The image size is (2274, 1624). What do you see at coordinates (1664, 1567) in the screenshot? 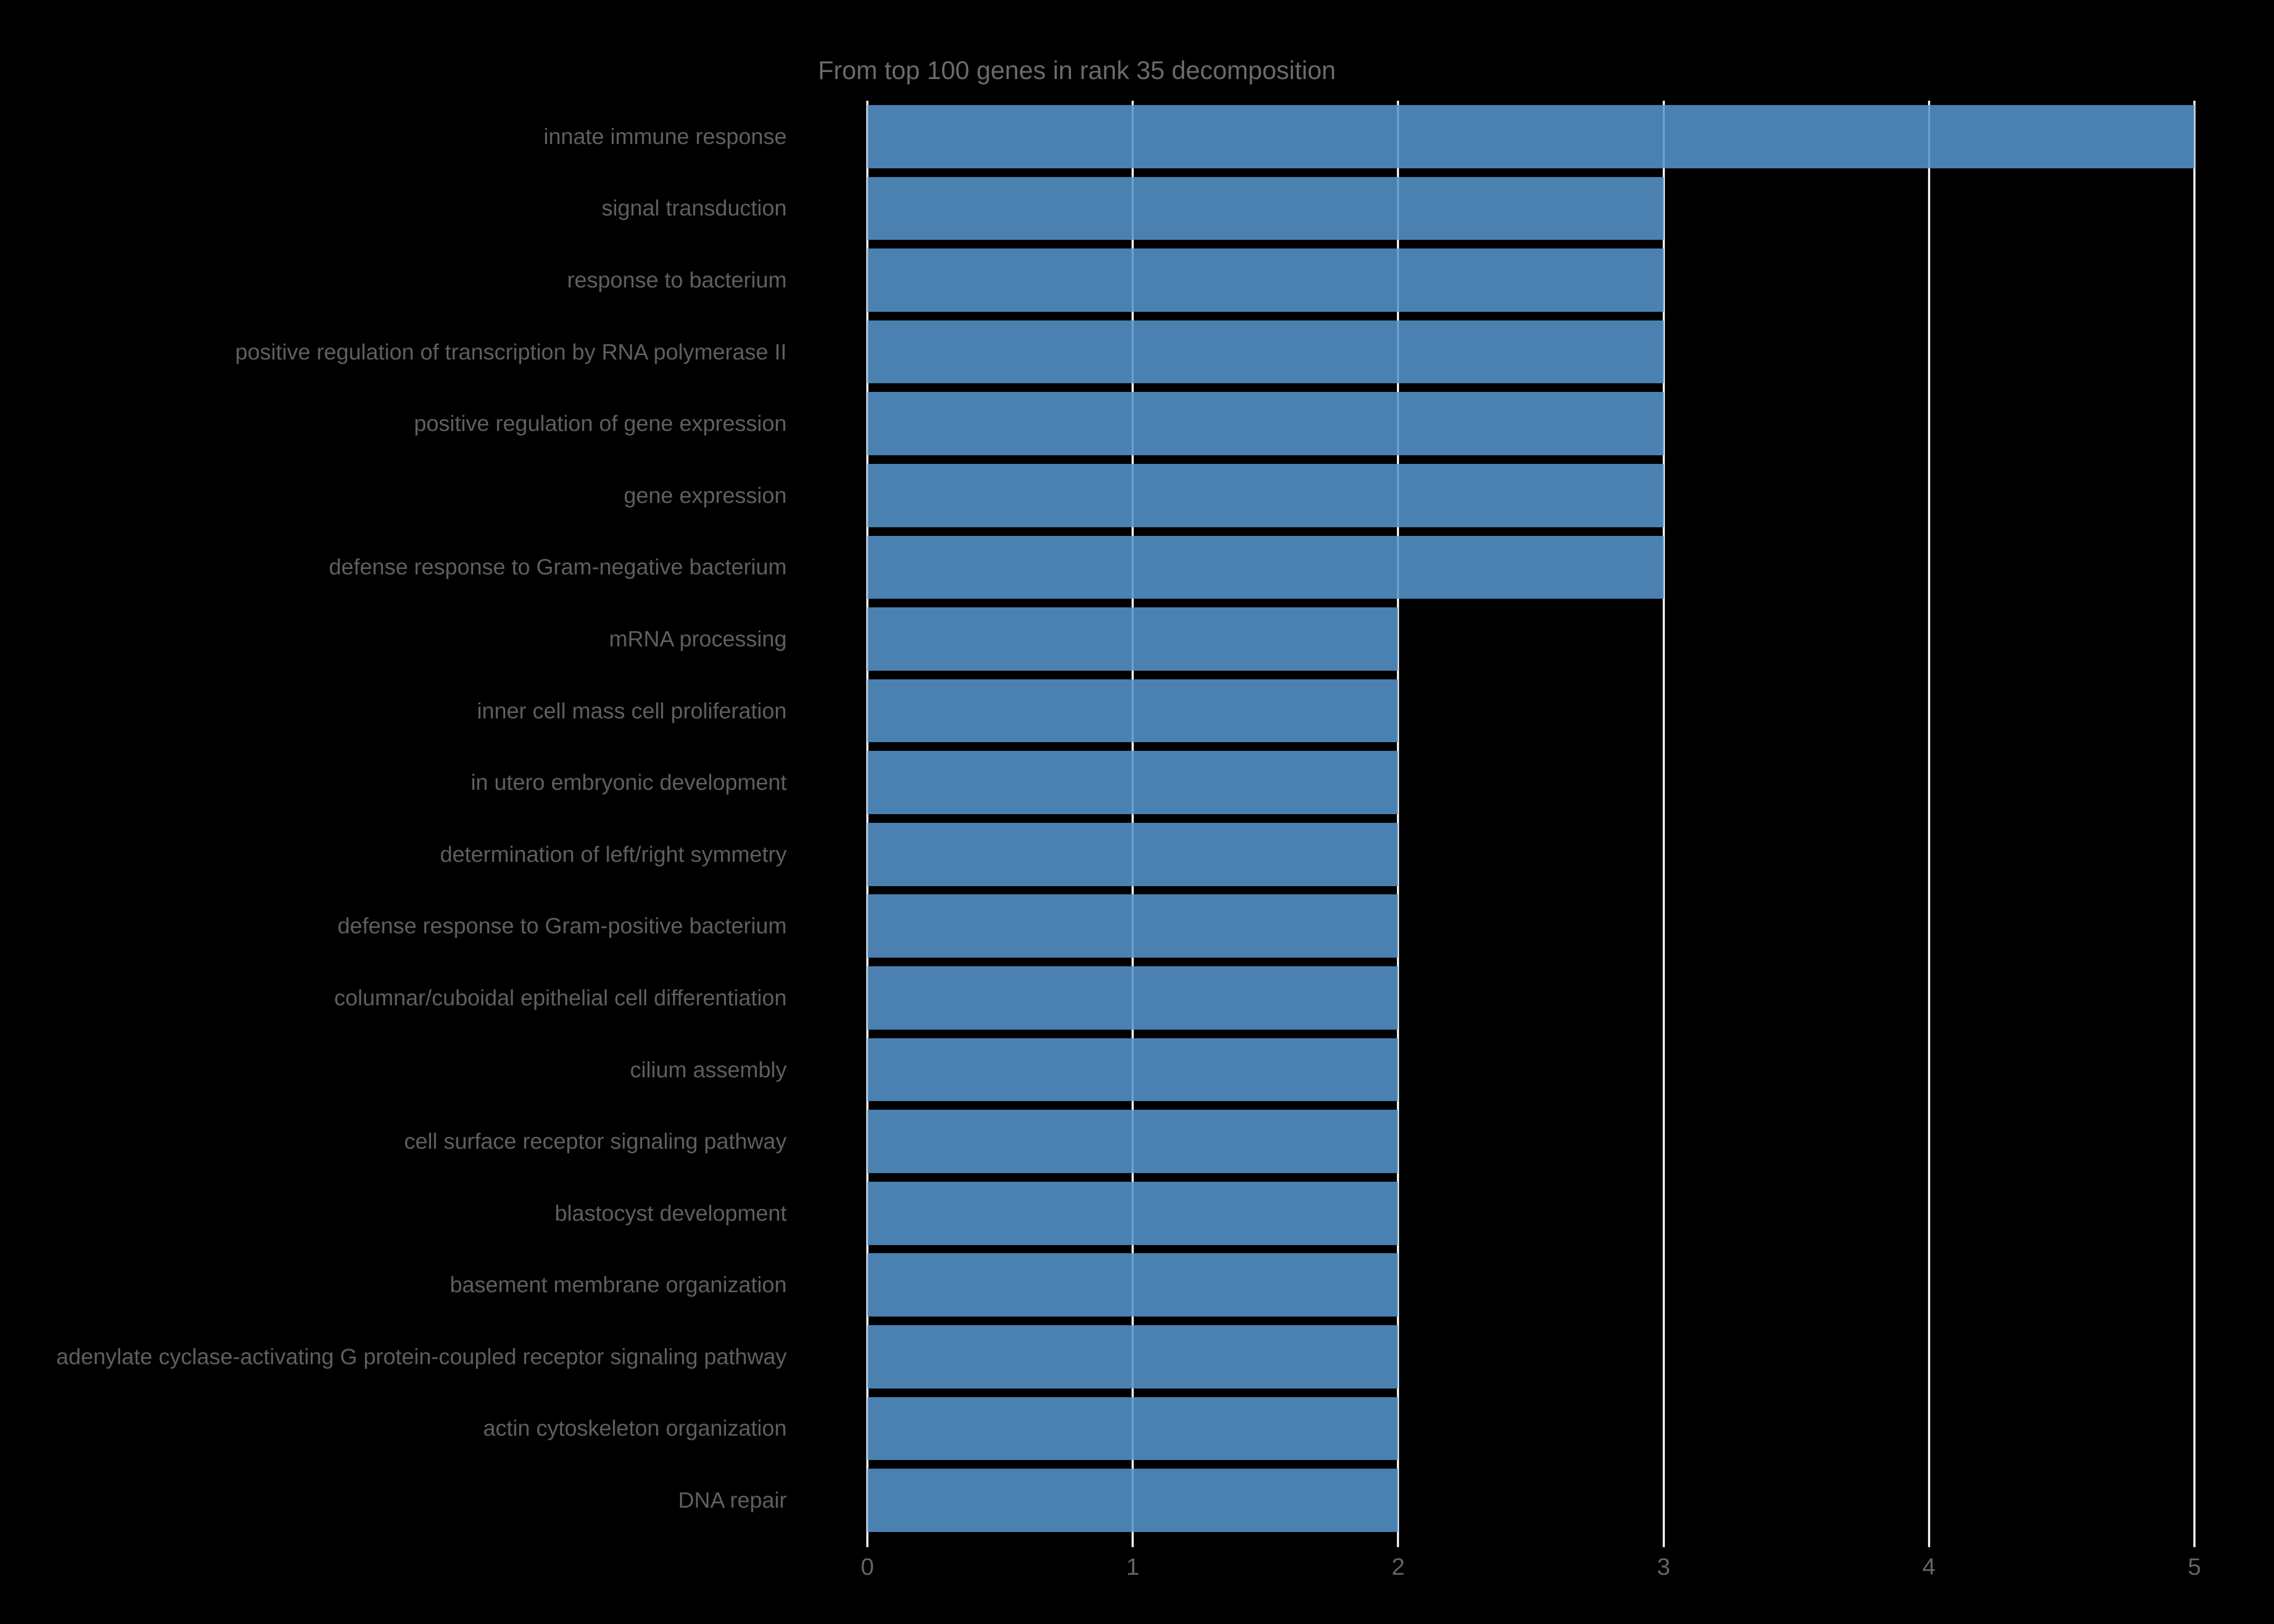
I see `x-tick-label-3: 3` at bounding box center [1664, 1567].